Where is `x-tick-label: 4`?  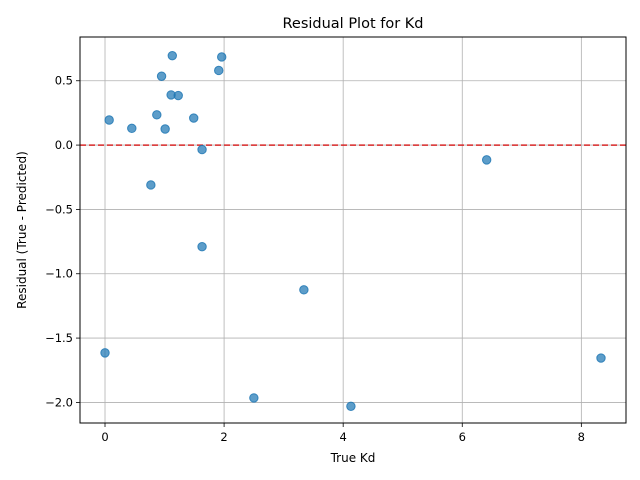
x-tick-label: 4 is located at coordinates (343, 437).